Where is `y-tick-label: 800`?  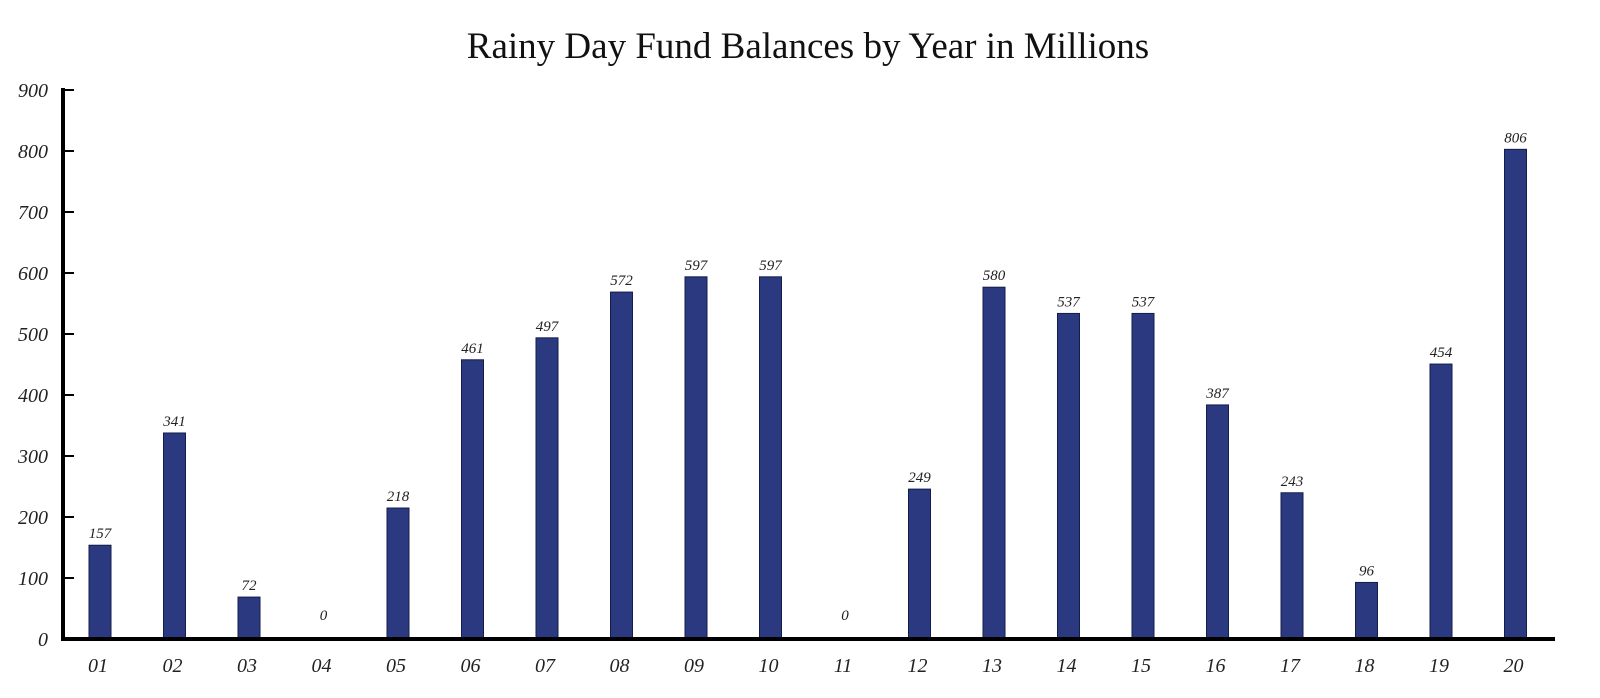 y-tick-label: 800 is located at coordinates (33, 152).